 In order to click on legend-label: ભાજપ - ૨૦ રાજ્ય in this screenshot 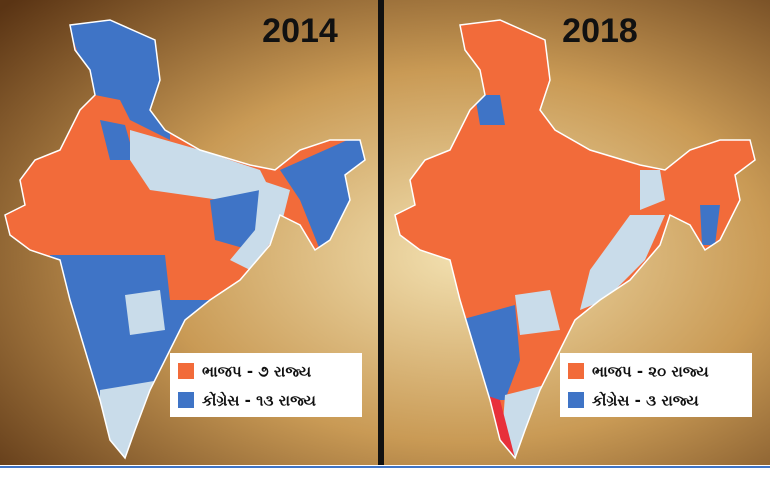, I will do `click(650, 372)`.